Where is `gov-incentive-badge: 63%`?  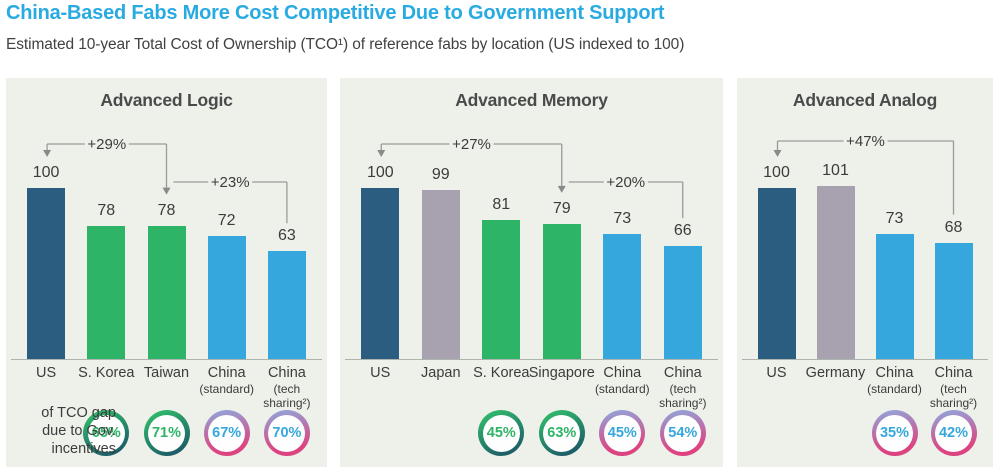
gov-incentive-badge: 63% is located at coordinates (561, 433).